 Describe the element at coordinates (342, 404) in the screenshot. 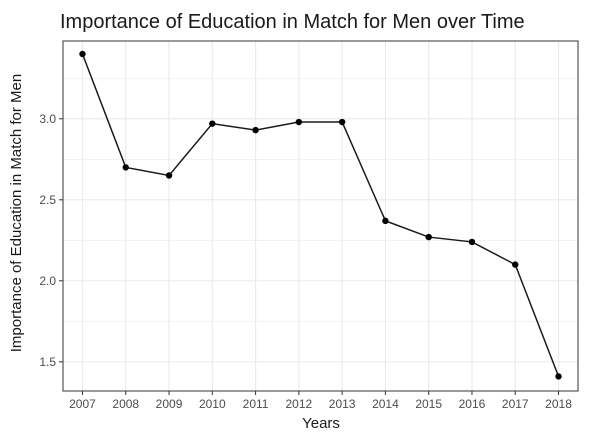

I see `x-tick-label: 2013` at that location.